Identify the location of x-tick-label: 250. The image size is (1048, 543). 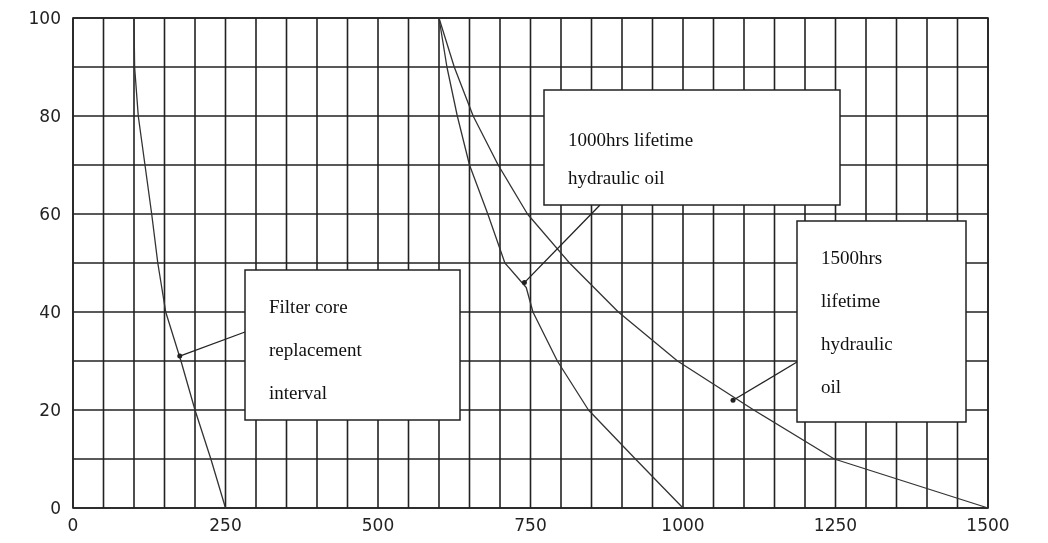
(225, 525).